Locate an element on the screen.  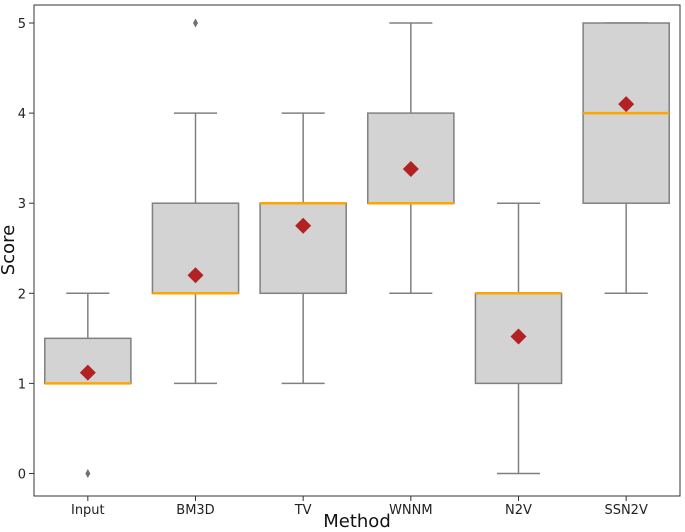
y-tick-label: 3 is located at coordinates (22, 204).